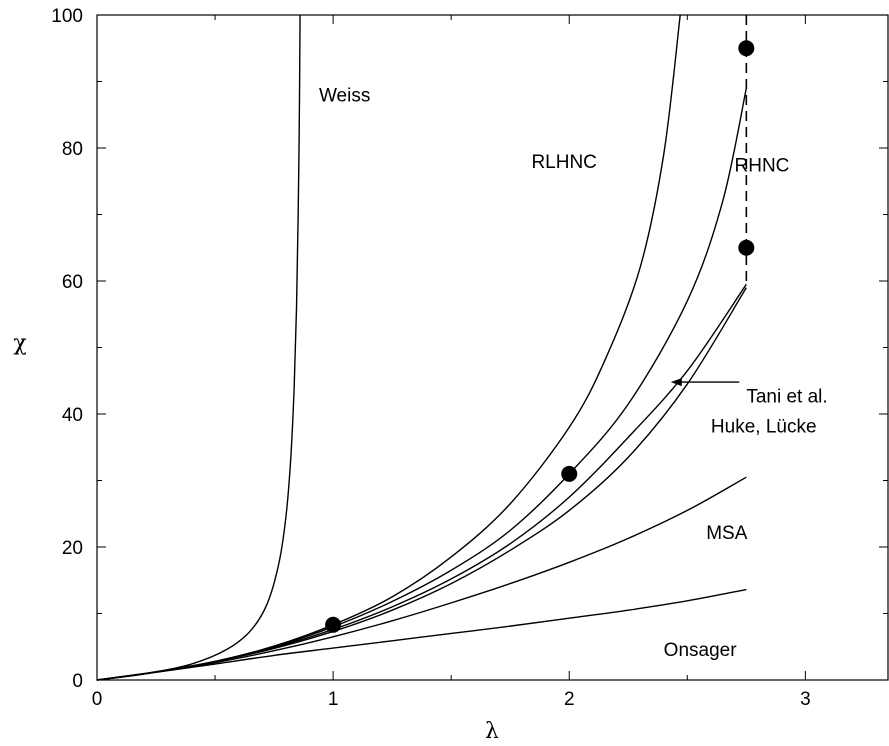  I want to click on curve-label-onsager: Onsager, so click(701, 650).